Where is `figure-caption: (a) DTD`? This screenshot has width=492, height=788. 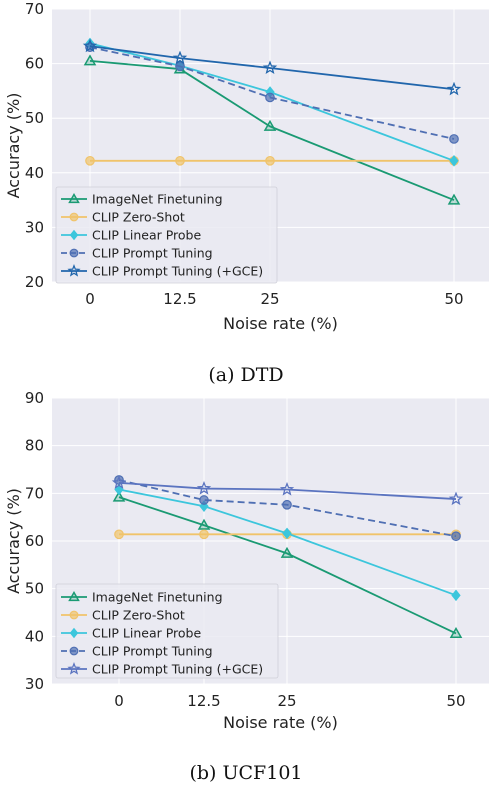
figure-caption: (a) DTD is located at coordinates (245, 375).